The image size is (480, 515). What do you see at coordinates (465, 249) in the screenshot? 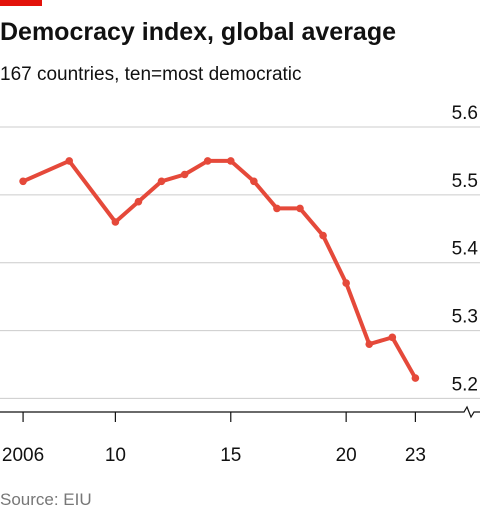
I see `y-tick-label: 5.4` at bounding box center [465, 249].